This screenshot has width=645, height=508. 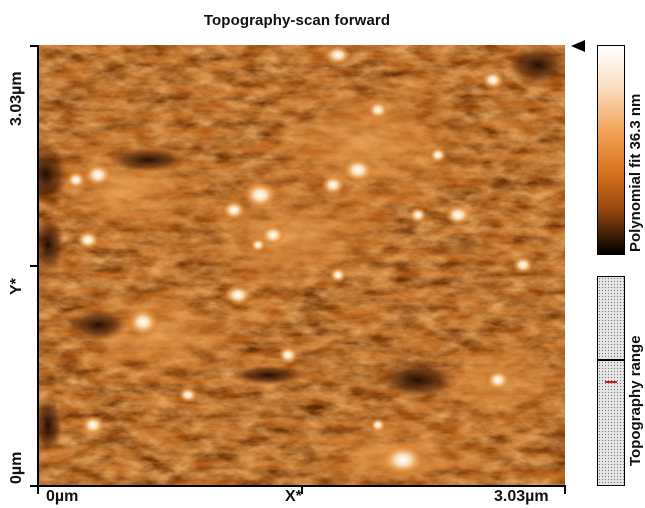 I want to click on y-axis-start-label: 0µm, so click(x=16, y=467).